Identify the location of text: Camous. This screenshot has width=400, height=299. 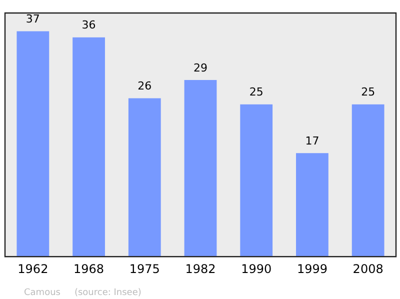
(42, 293).